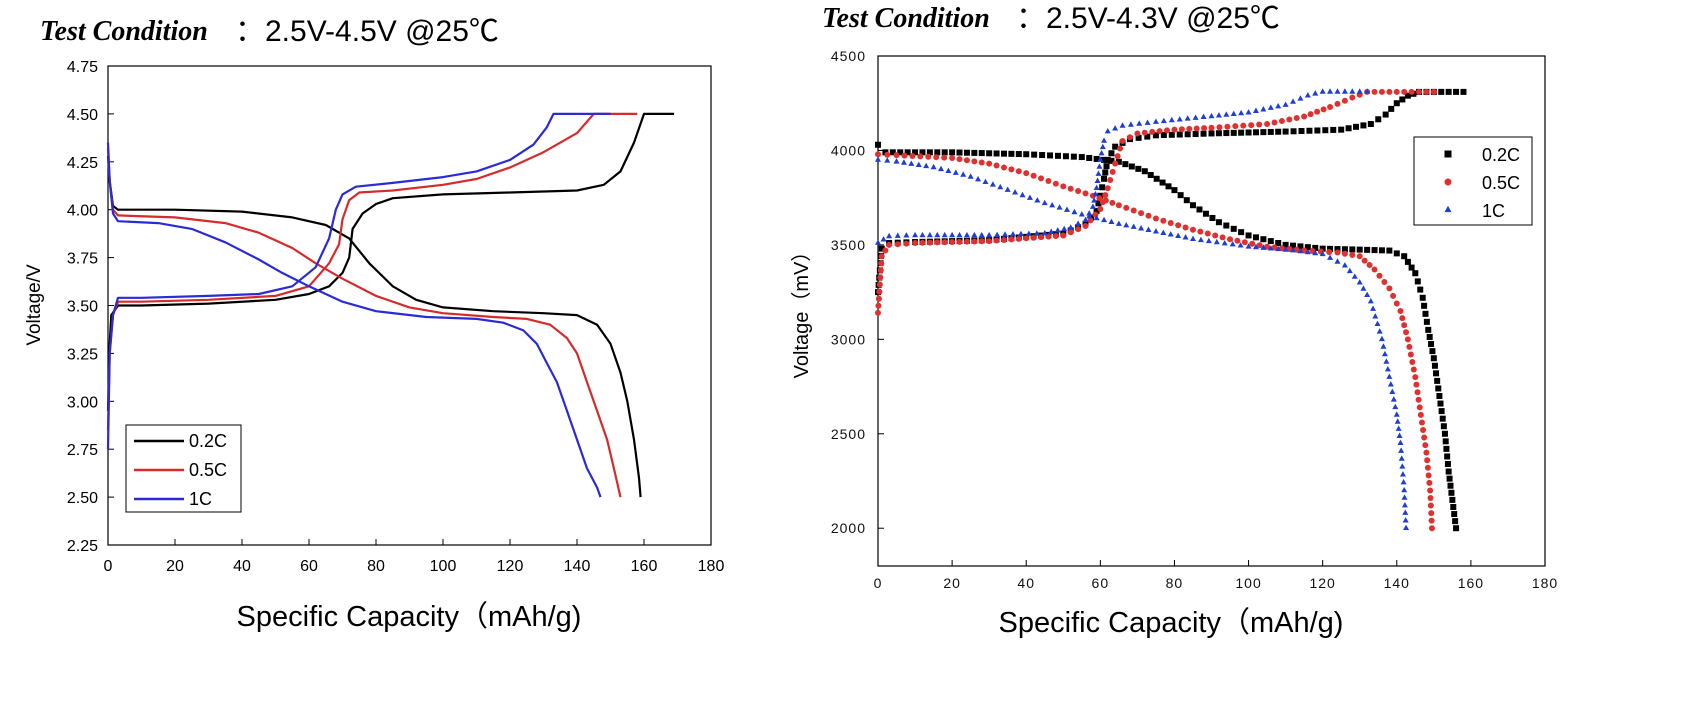 This screenshot has height=710, width=1708. What do you see at coordinates (1171, 623) in the screenshot?
I see `right-x-axis-label: Specific Capacity（mAh/g)` at bounding box center [1171, 623].